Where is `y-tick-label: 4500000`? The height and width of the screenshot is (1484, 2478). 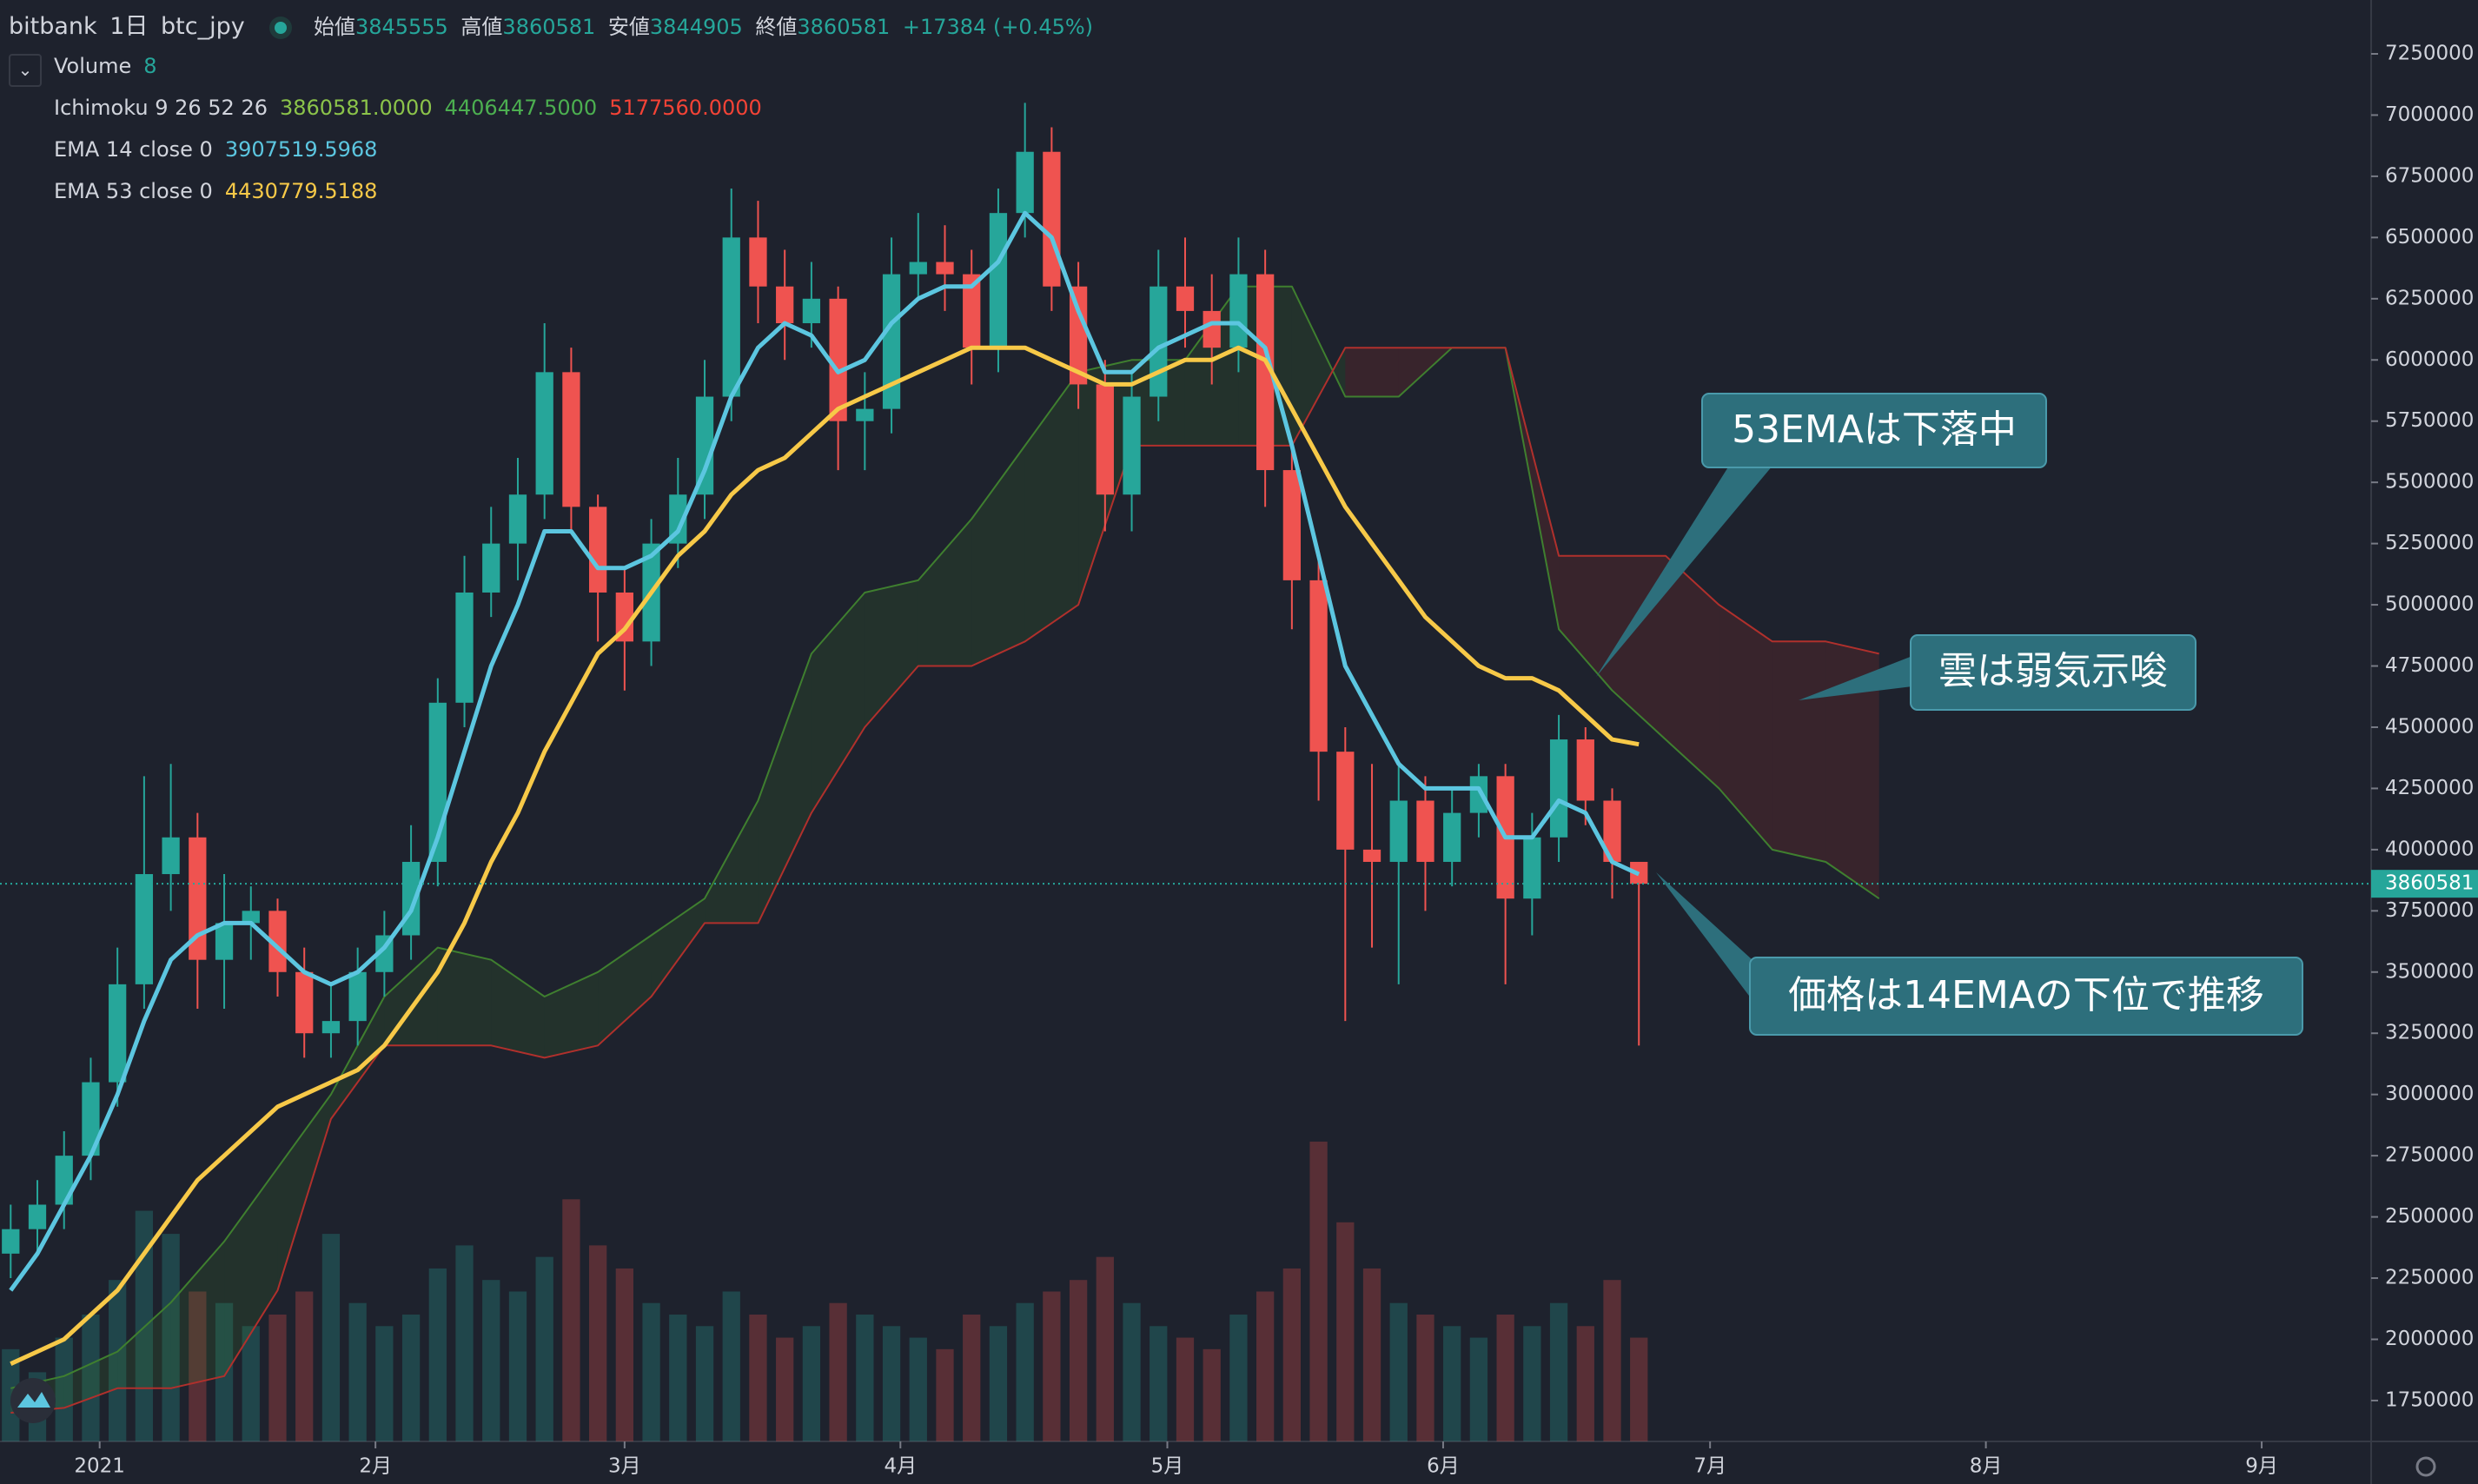 y-tick-label: 4500000 is located at coordinates (2429, 726).